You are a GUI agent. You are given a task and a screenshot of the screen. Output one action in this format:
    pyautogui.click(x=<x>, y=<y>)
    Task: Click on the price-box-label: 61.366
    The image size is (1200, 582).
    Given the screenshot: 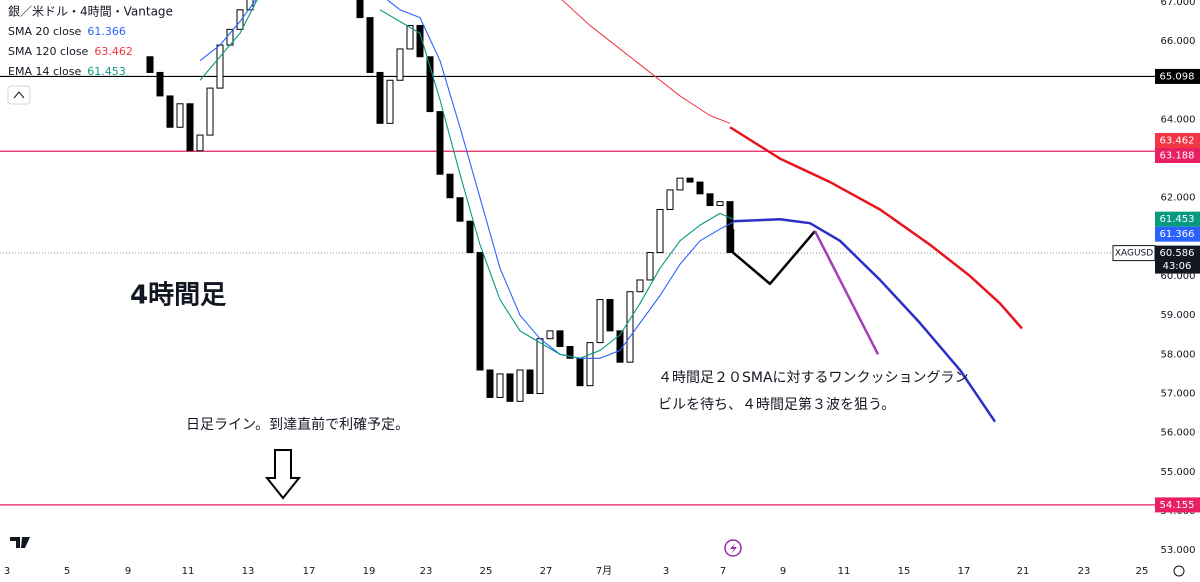 What is the action you would take?
    pyautogui.click(x=1177, y=234)
    